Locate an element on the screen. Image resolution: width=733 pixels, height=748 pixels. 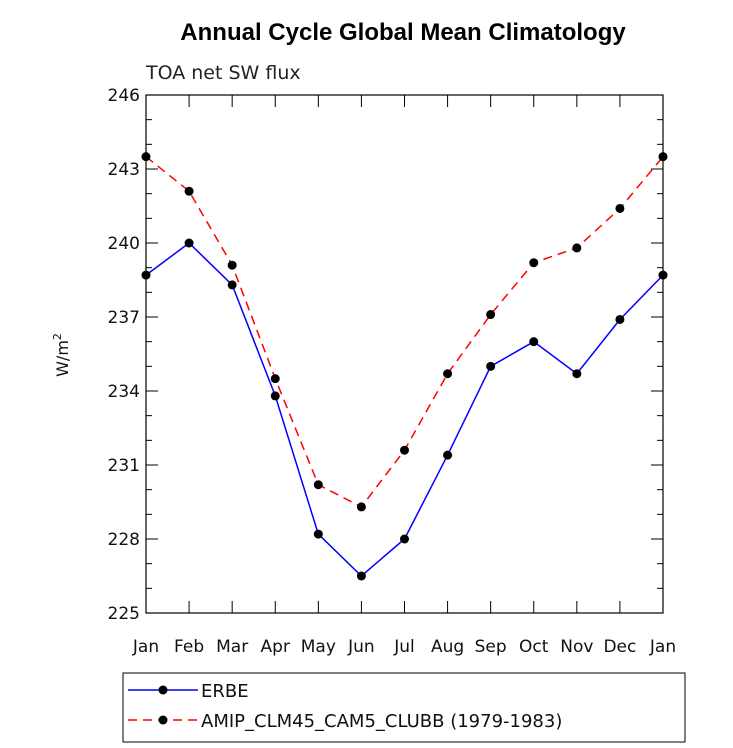
x-tick-label: Jun is located at coordinates (361, 647).